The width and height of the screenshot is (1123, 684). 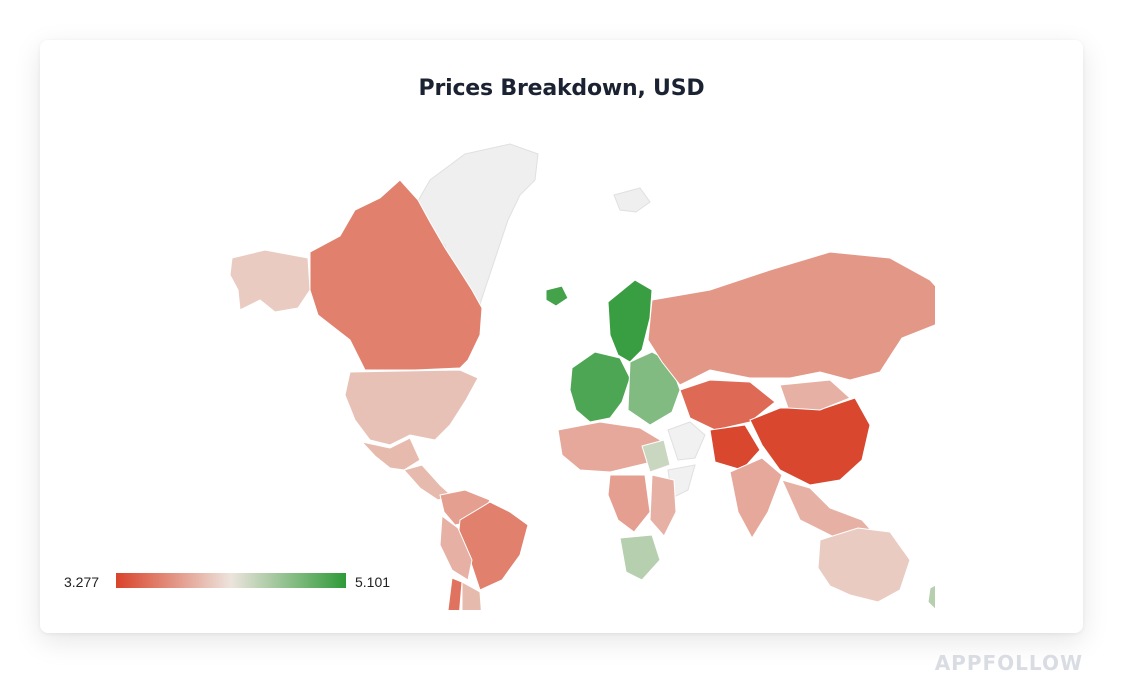 I want to click on region-east-africa: East Africa: 3.9, so click(x=663, y=505).